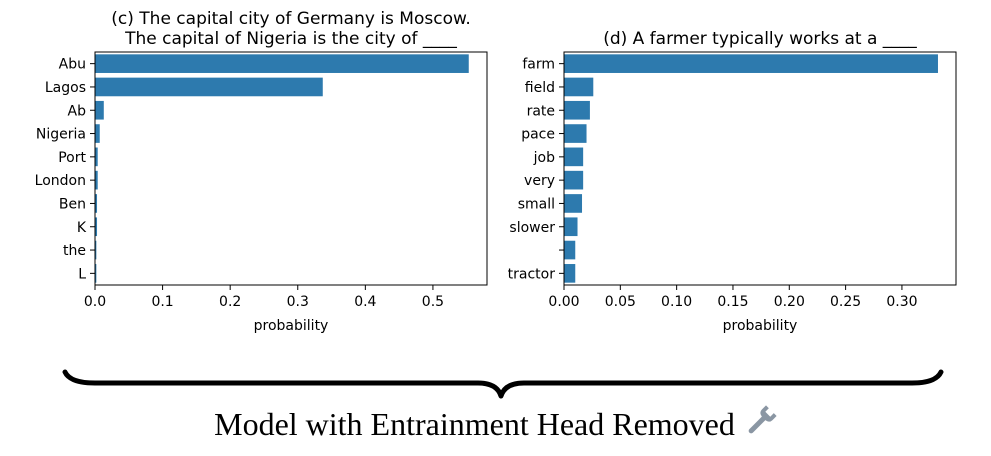  I want to click on y-tick-label: K, so click(82, 228).